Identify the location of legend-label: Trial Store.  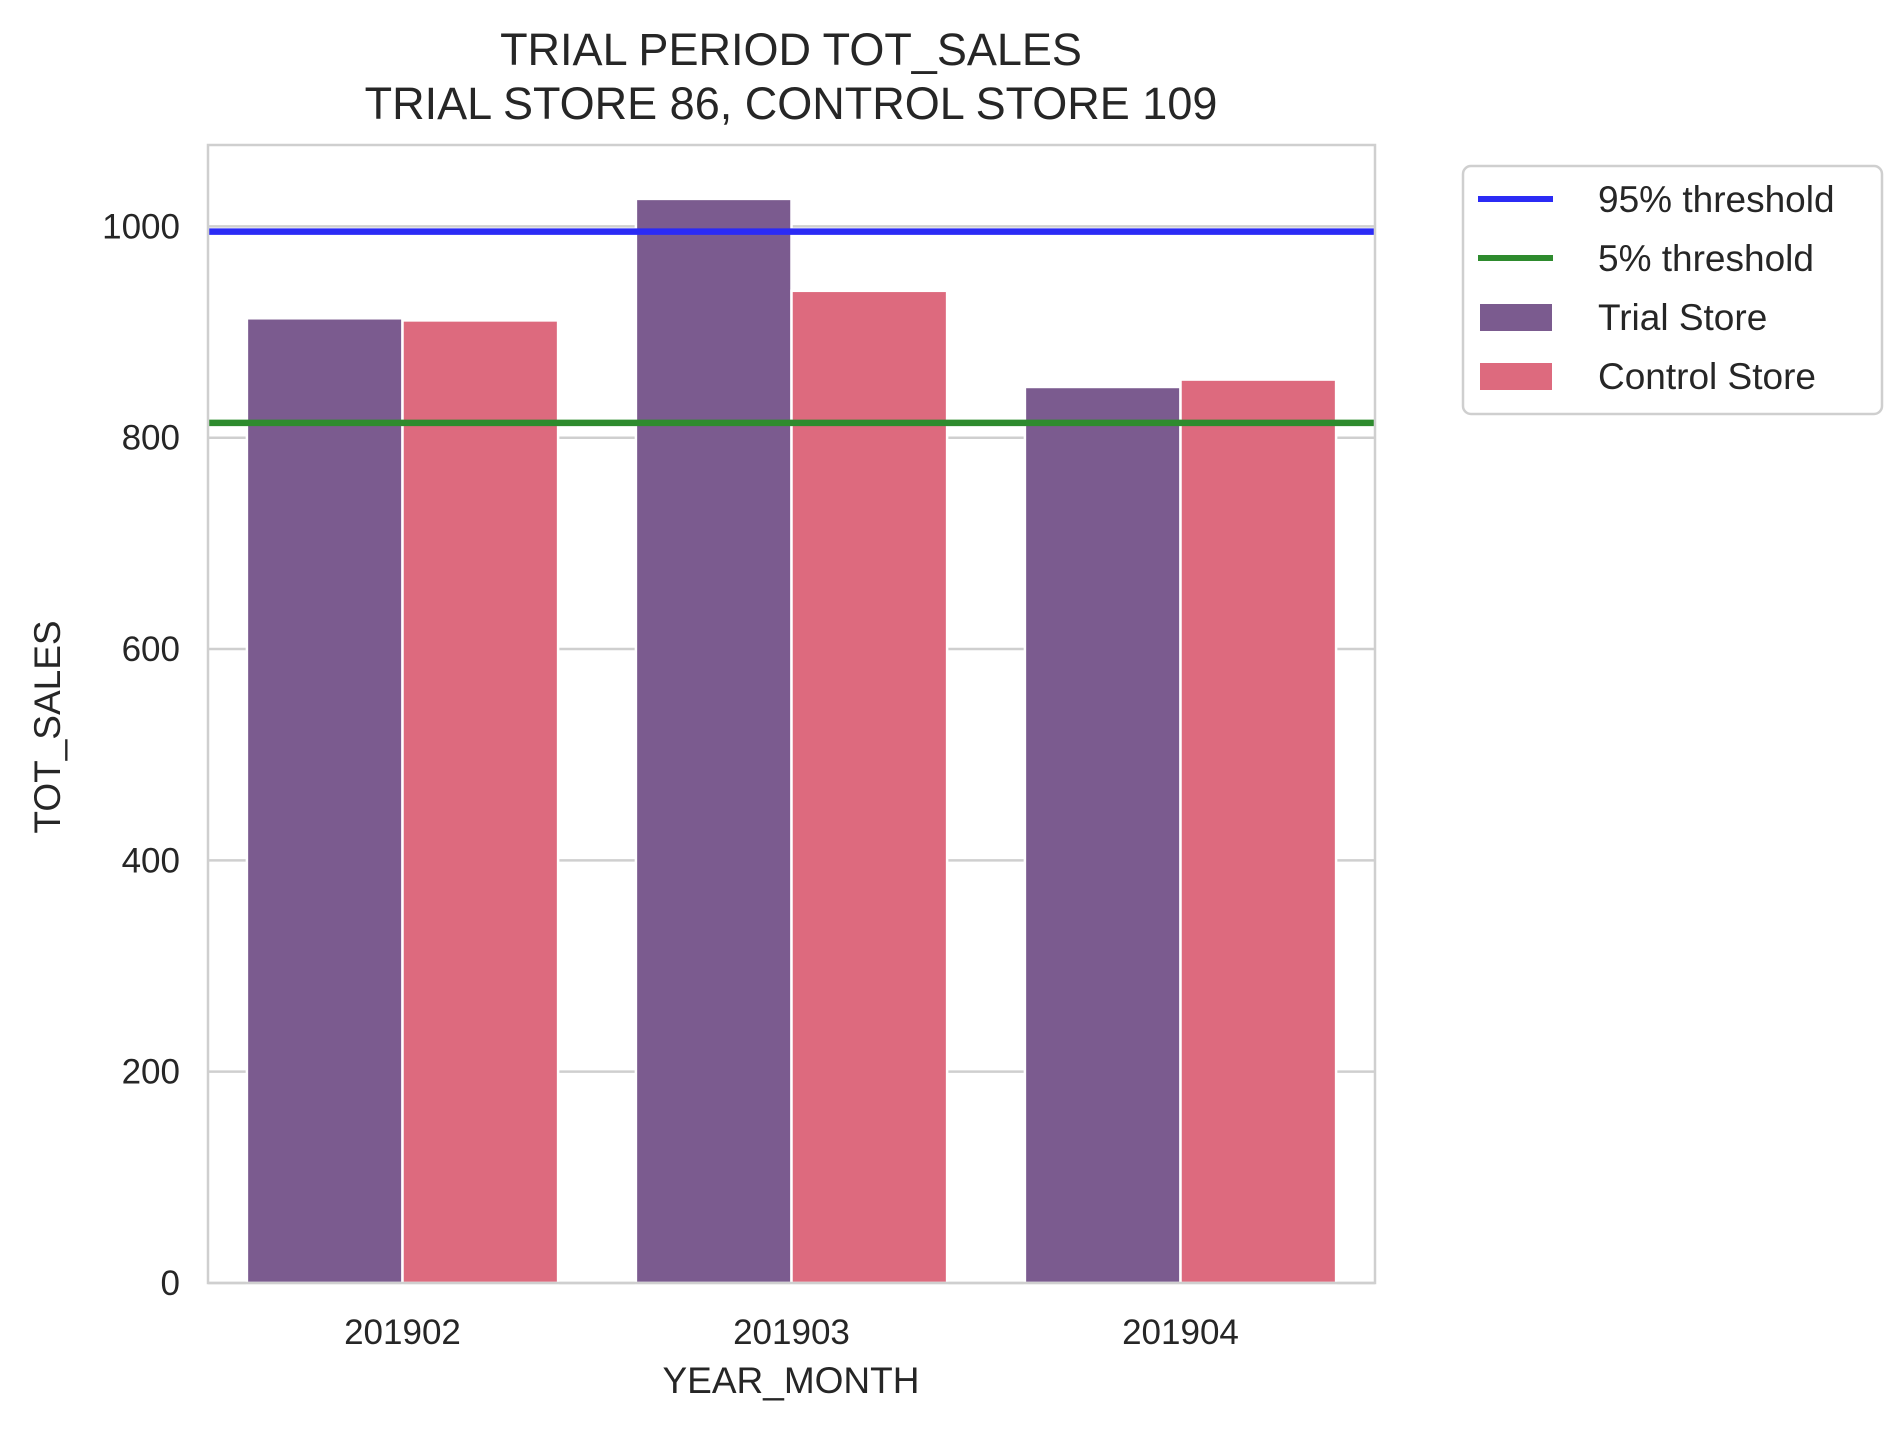
(1682, 317).